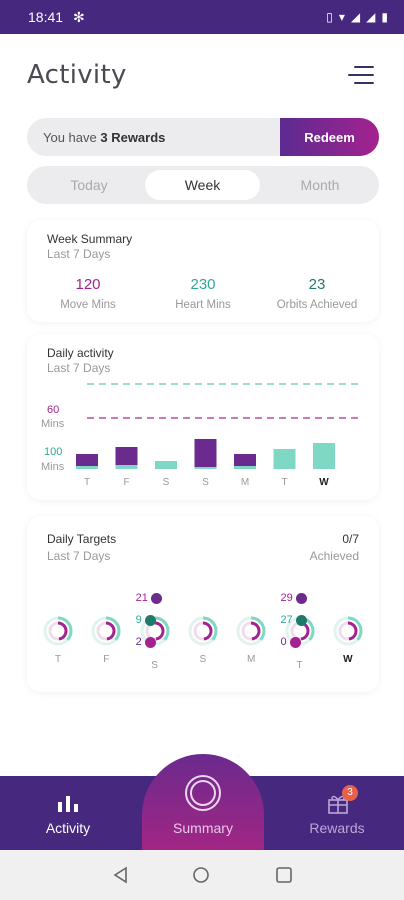 The height and width of the screenshot is (900, 404). I want to click on wifi-icon: ▾, so click(341, 17).